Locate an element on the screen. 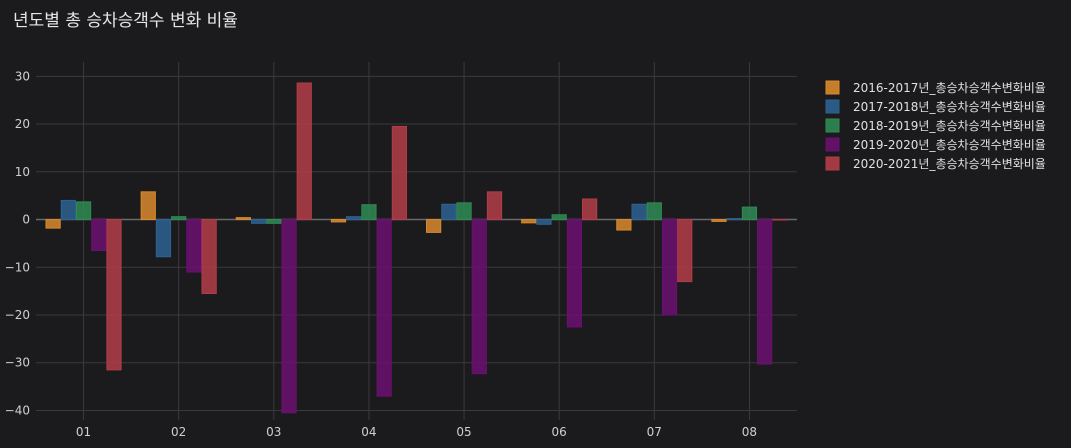 The image size is (1071, 448). legend-label: 2018-2019년_총승차승객수변화비율 is located at coordinates (949, 126).